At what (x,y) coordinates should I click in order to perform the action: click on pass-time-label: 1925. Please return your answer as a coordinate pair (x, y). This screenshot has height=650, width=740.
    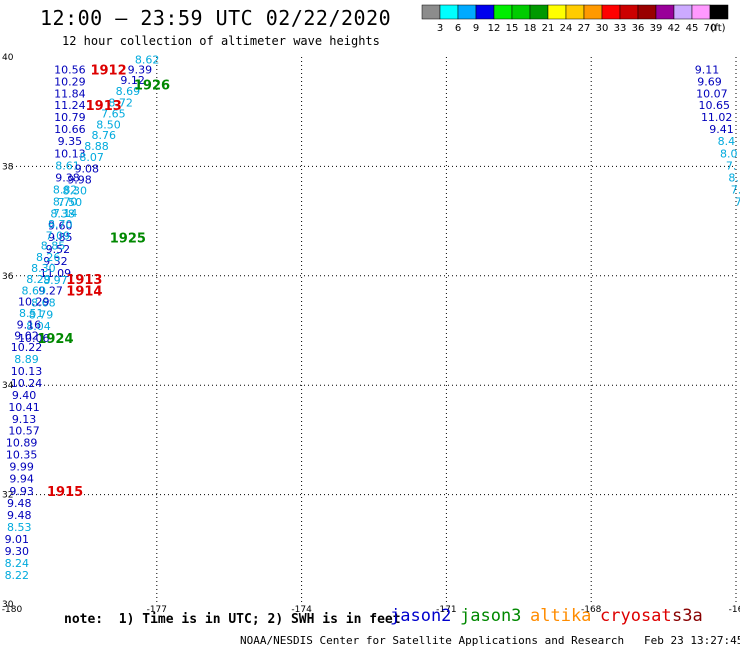
    Looking at the image, I should click on (128, 239).